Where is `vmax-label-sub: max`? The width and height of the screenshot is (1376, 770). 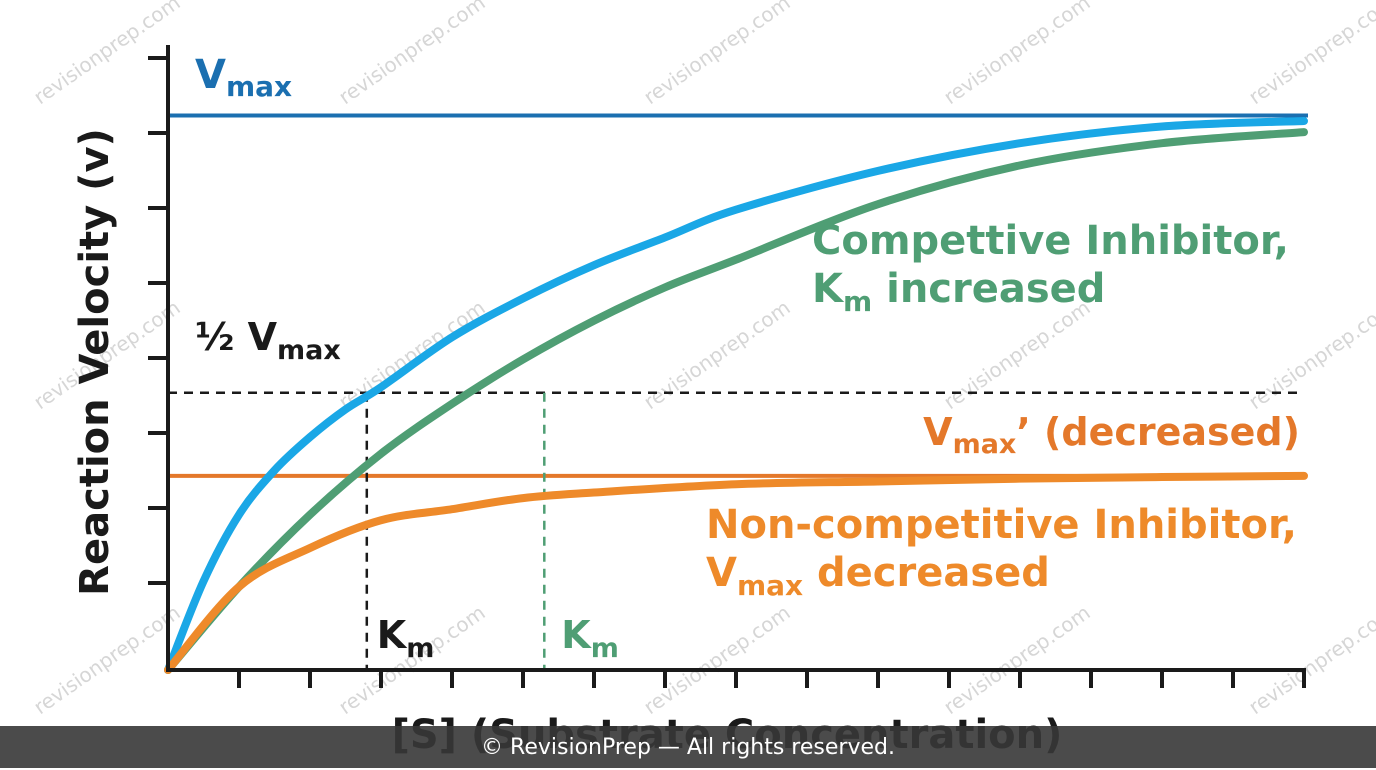
vmax-label-sub: max is located at coordinates (259, 86).